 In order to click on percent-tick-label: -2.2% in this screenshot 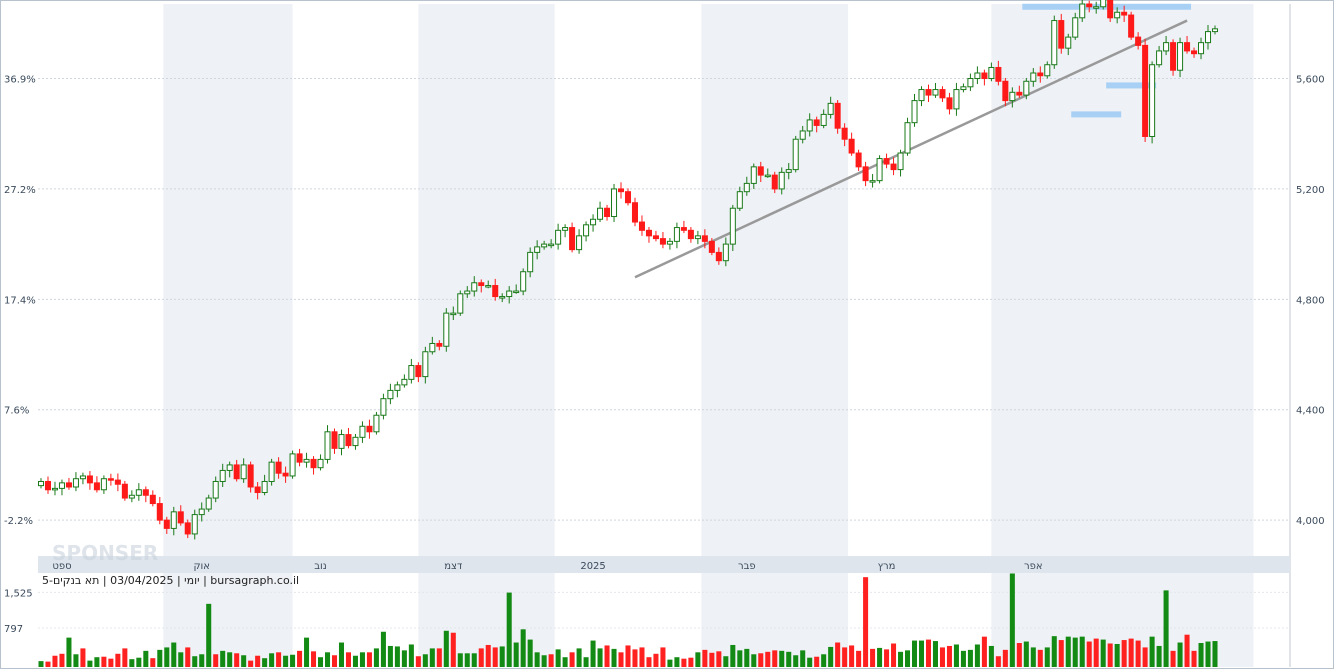, I will do `click(18, 521)`.